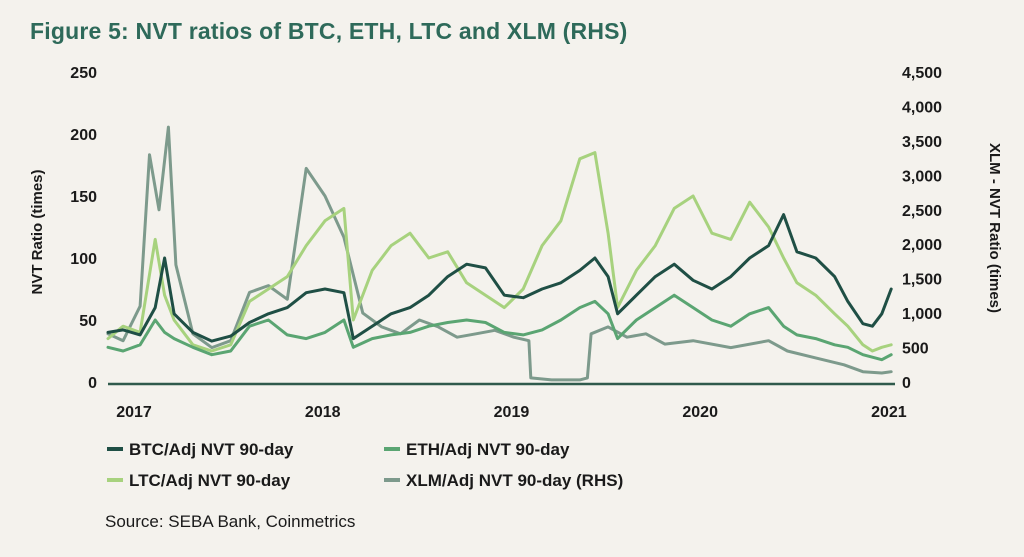 This screenshot has height=557, width=1024. I want to click on y2-axis-label: XLM - NVT Ratio (times), so click(994, 228).